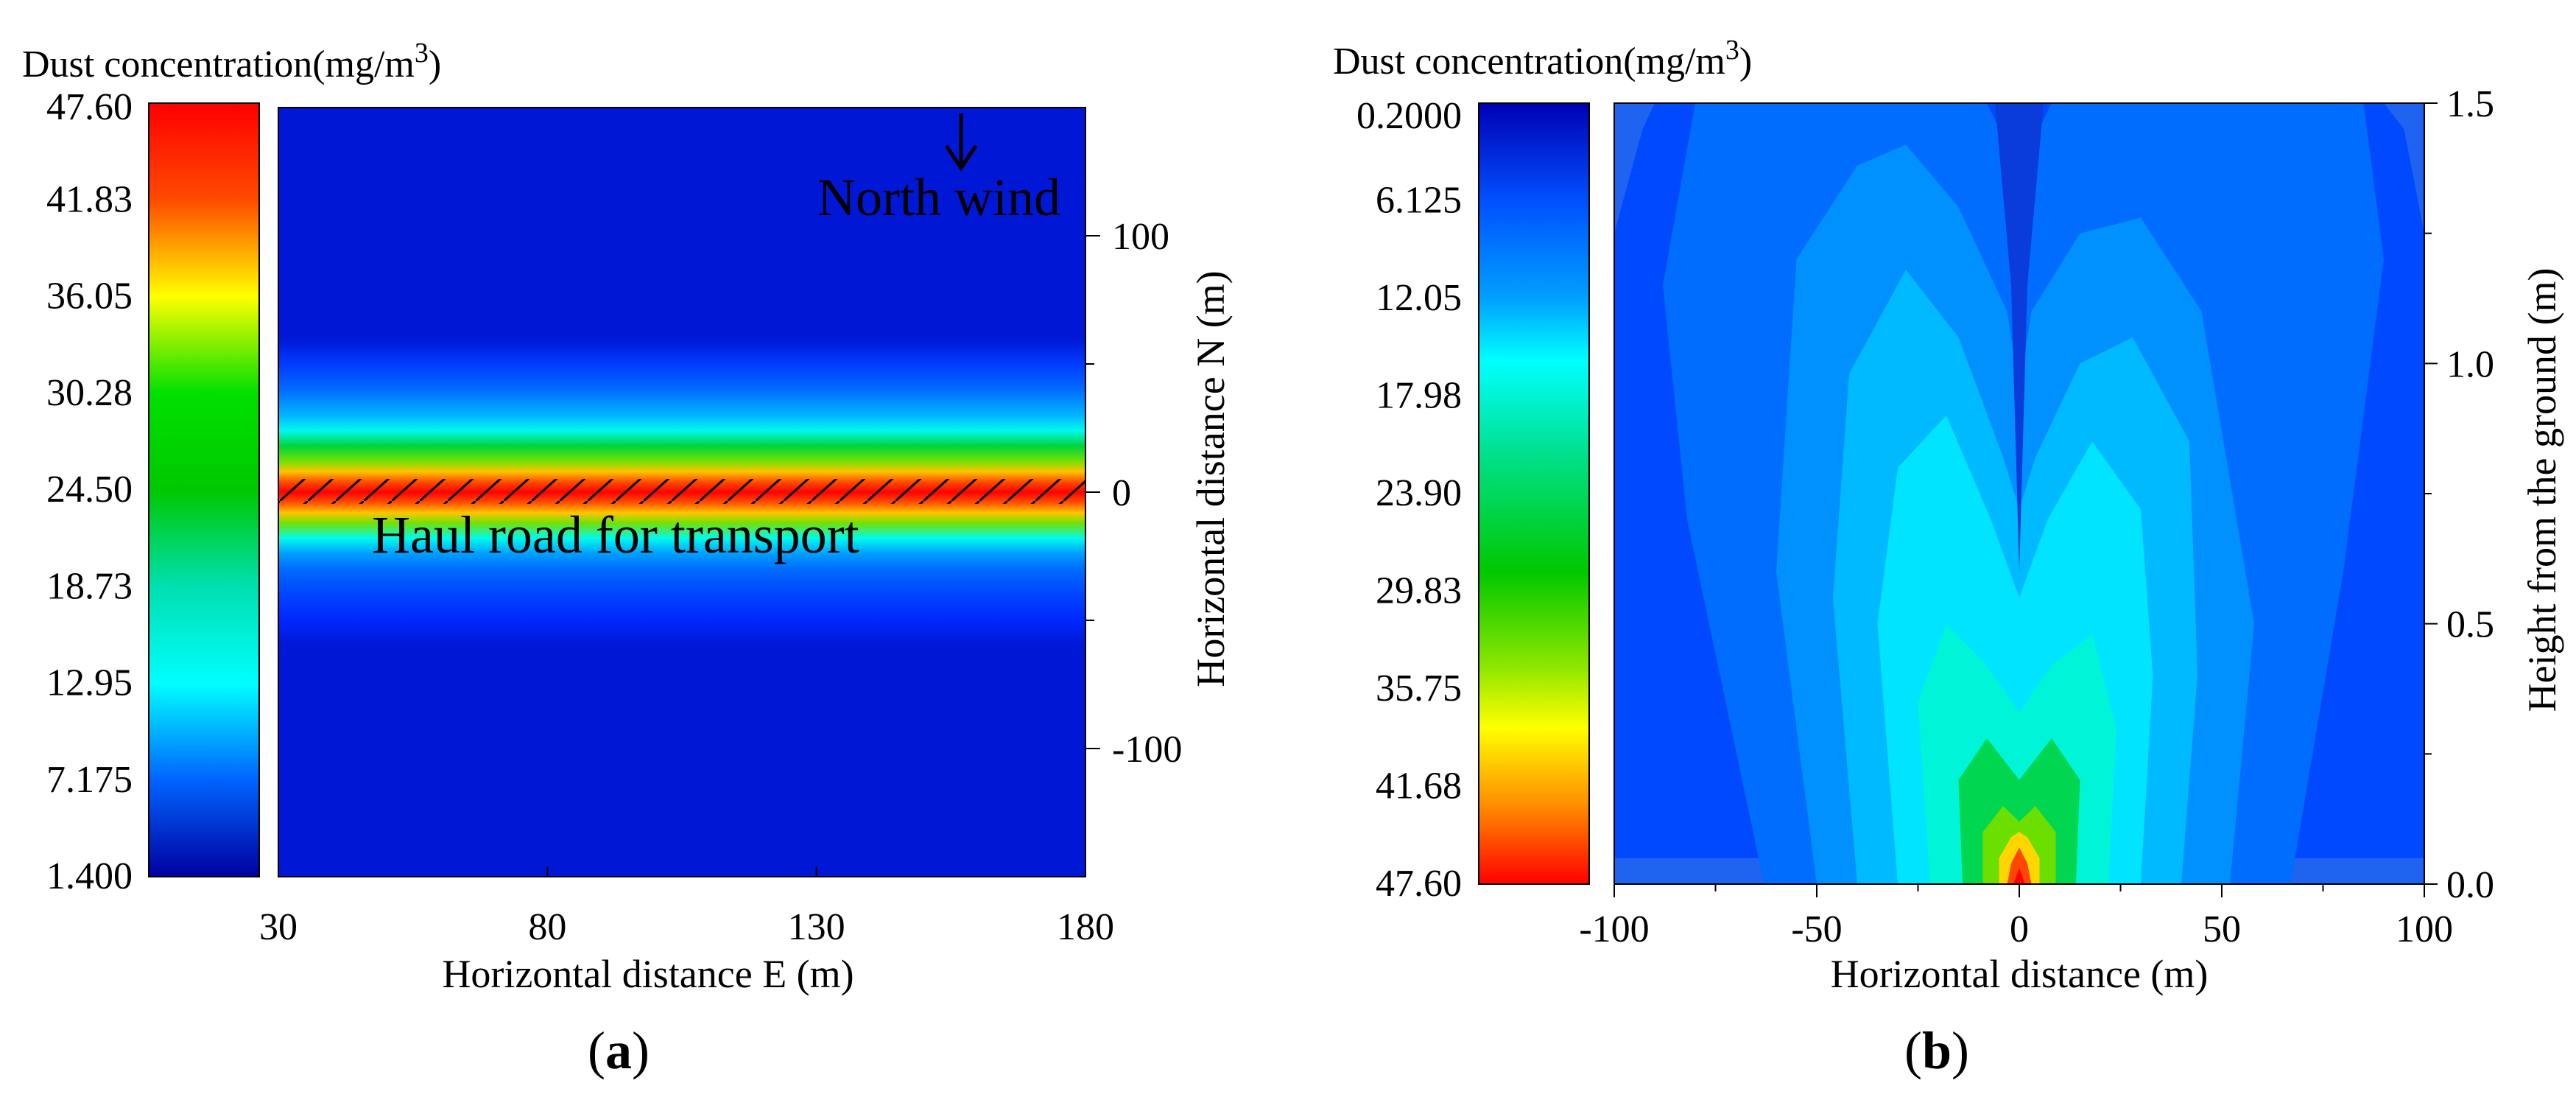  I want to click on y-axis-a-title: Horizontal distance N (m), so click(1211, 478).